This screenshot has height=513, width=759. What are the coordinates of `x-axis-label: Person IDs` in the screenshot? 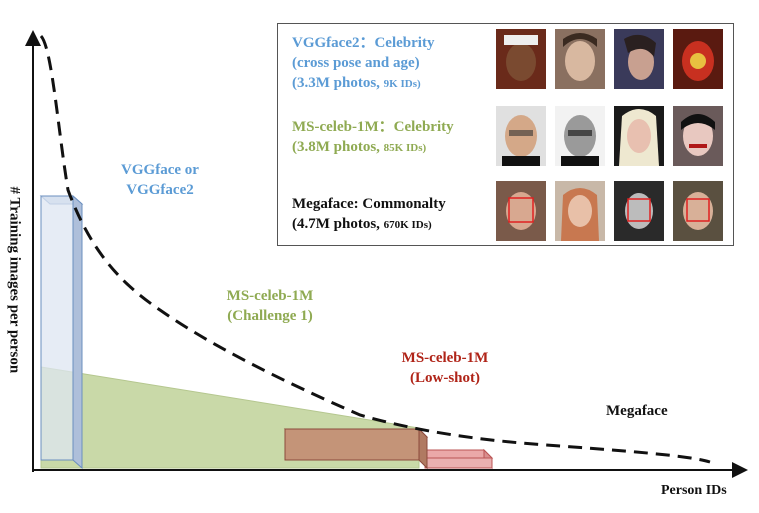 It's located at (694, 490).